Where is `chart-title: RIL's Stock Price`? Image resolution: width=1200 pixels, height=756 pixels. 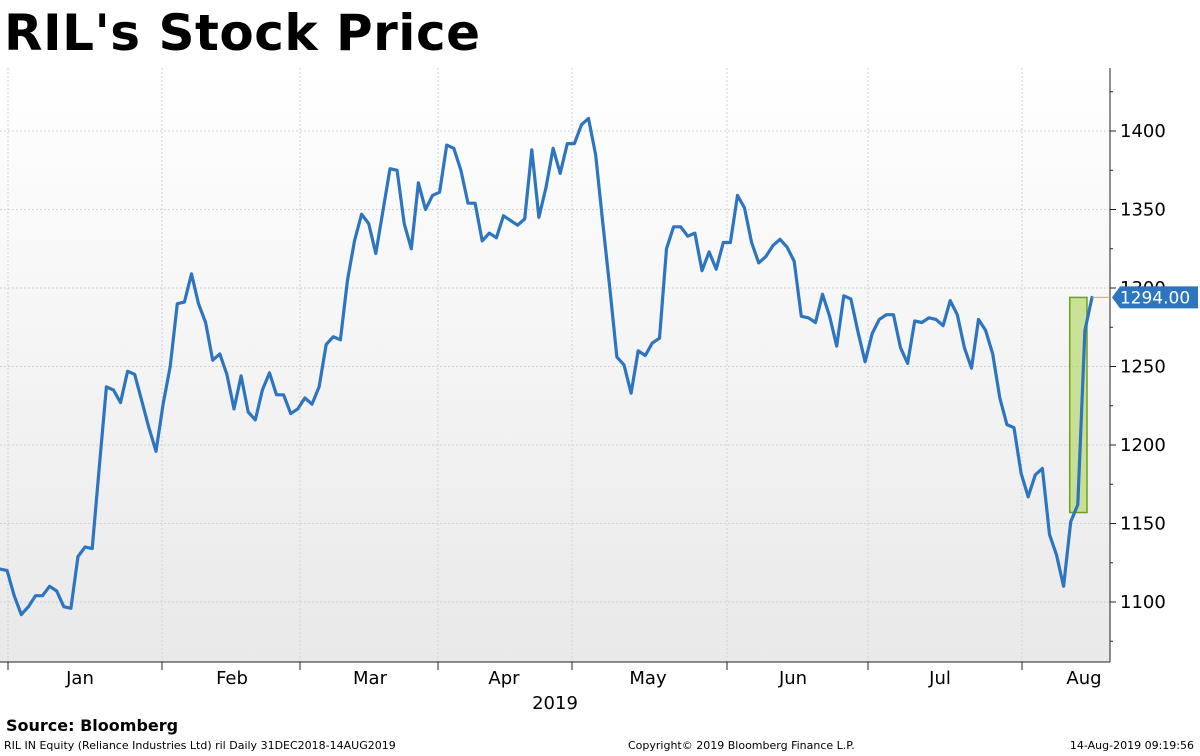
chart-title: RIL's Stock Price is located at coordinates (242, 33).